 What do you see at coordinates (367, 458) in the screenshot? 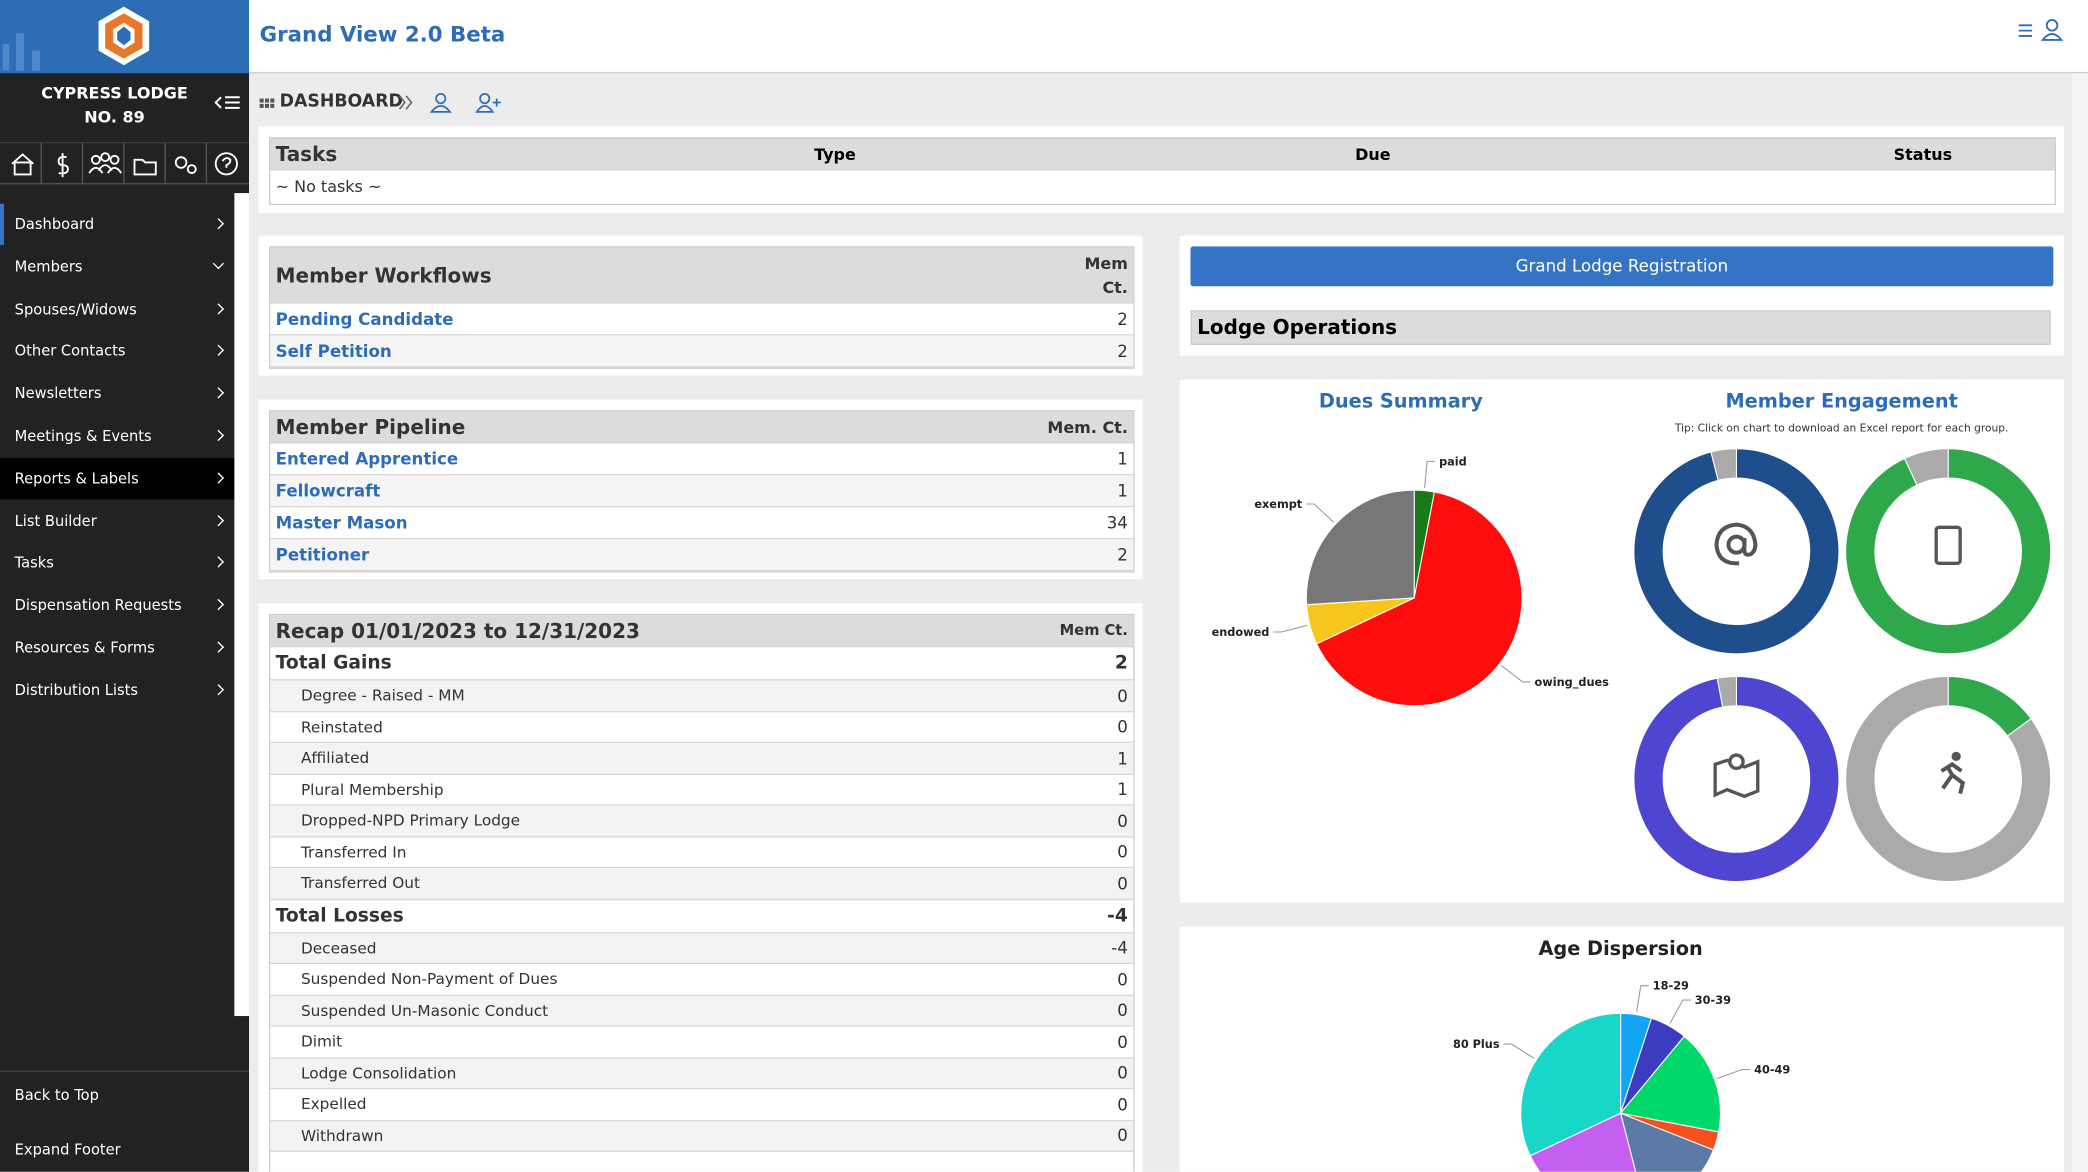
I see `row-link: Entered Apprentice` at bounding box center [367, 458].